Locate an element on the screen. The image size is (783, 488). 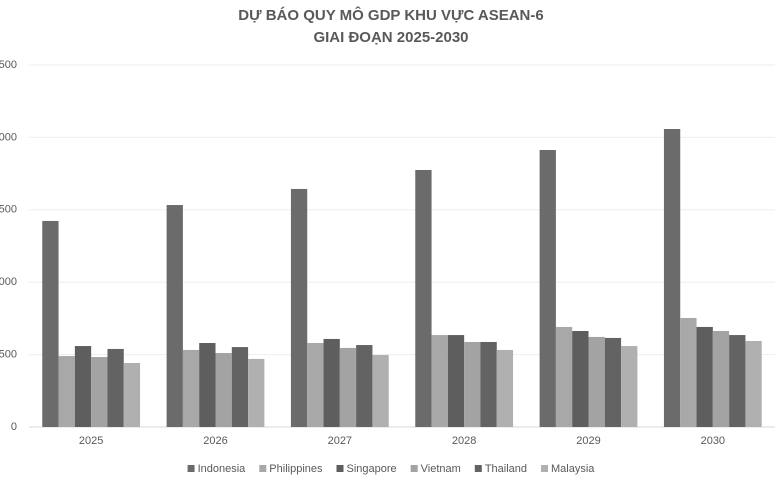
x-tick-label: 2025 is located at coordinates (91, 441).